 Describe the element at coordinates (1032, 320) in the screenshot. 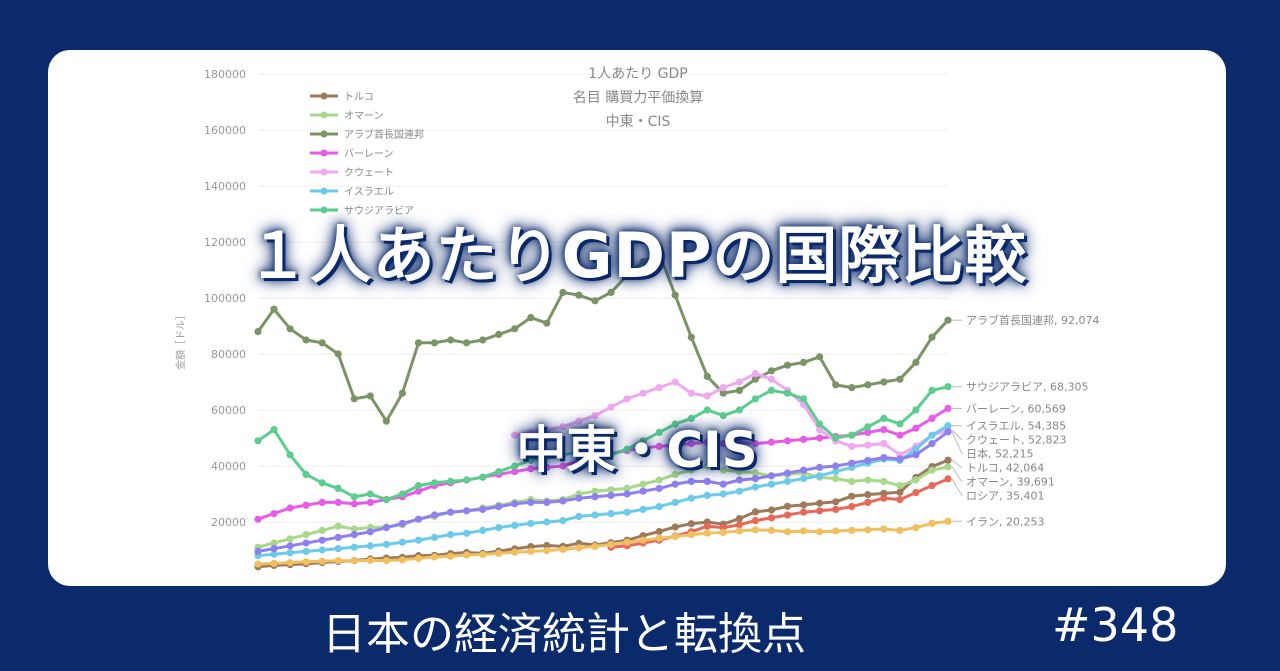

I see `end-label: アラブ首長国連邦, 92,074` at that location.